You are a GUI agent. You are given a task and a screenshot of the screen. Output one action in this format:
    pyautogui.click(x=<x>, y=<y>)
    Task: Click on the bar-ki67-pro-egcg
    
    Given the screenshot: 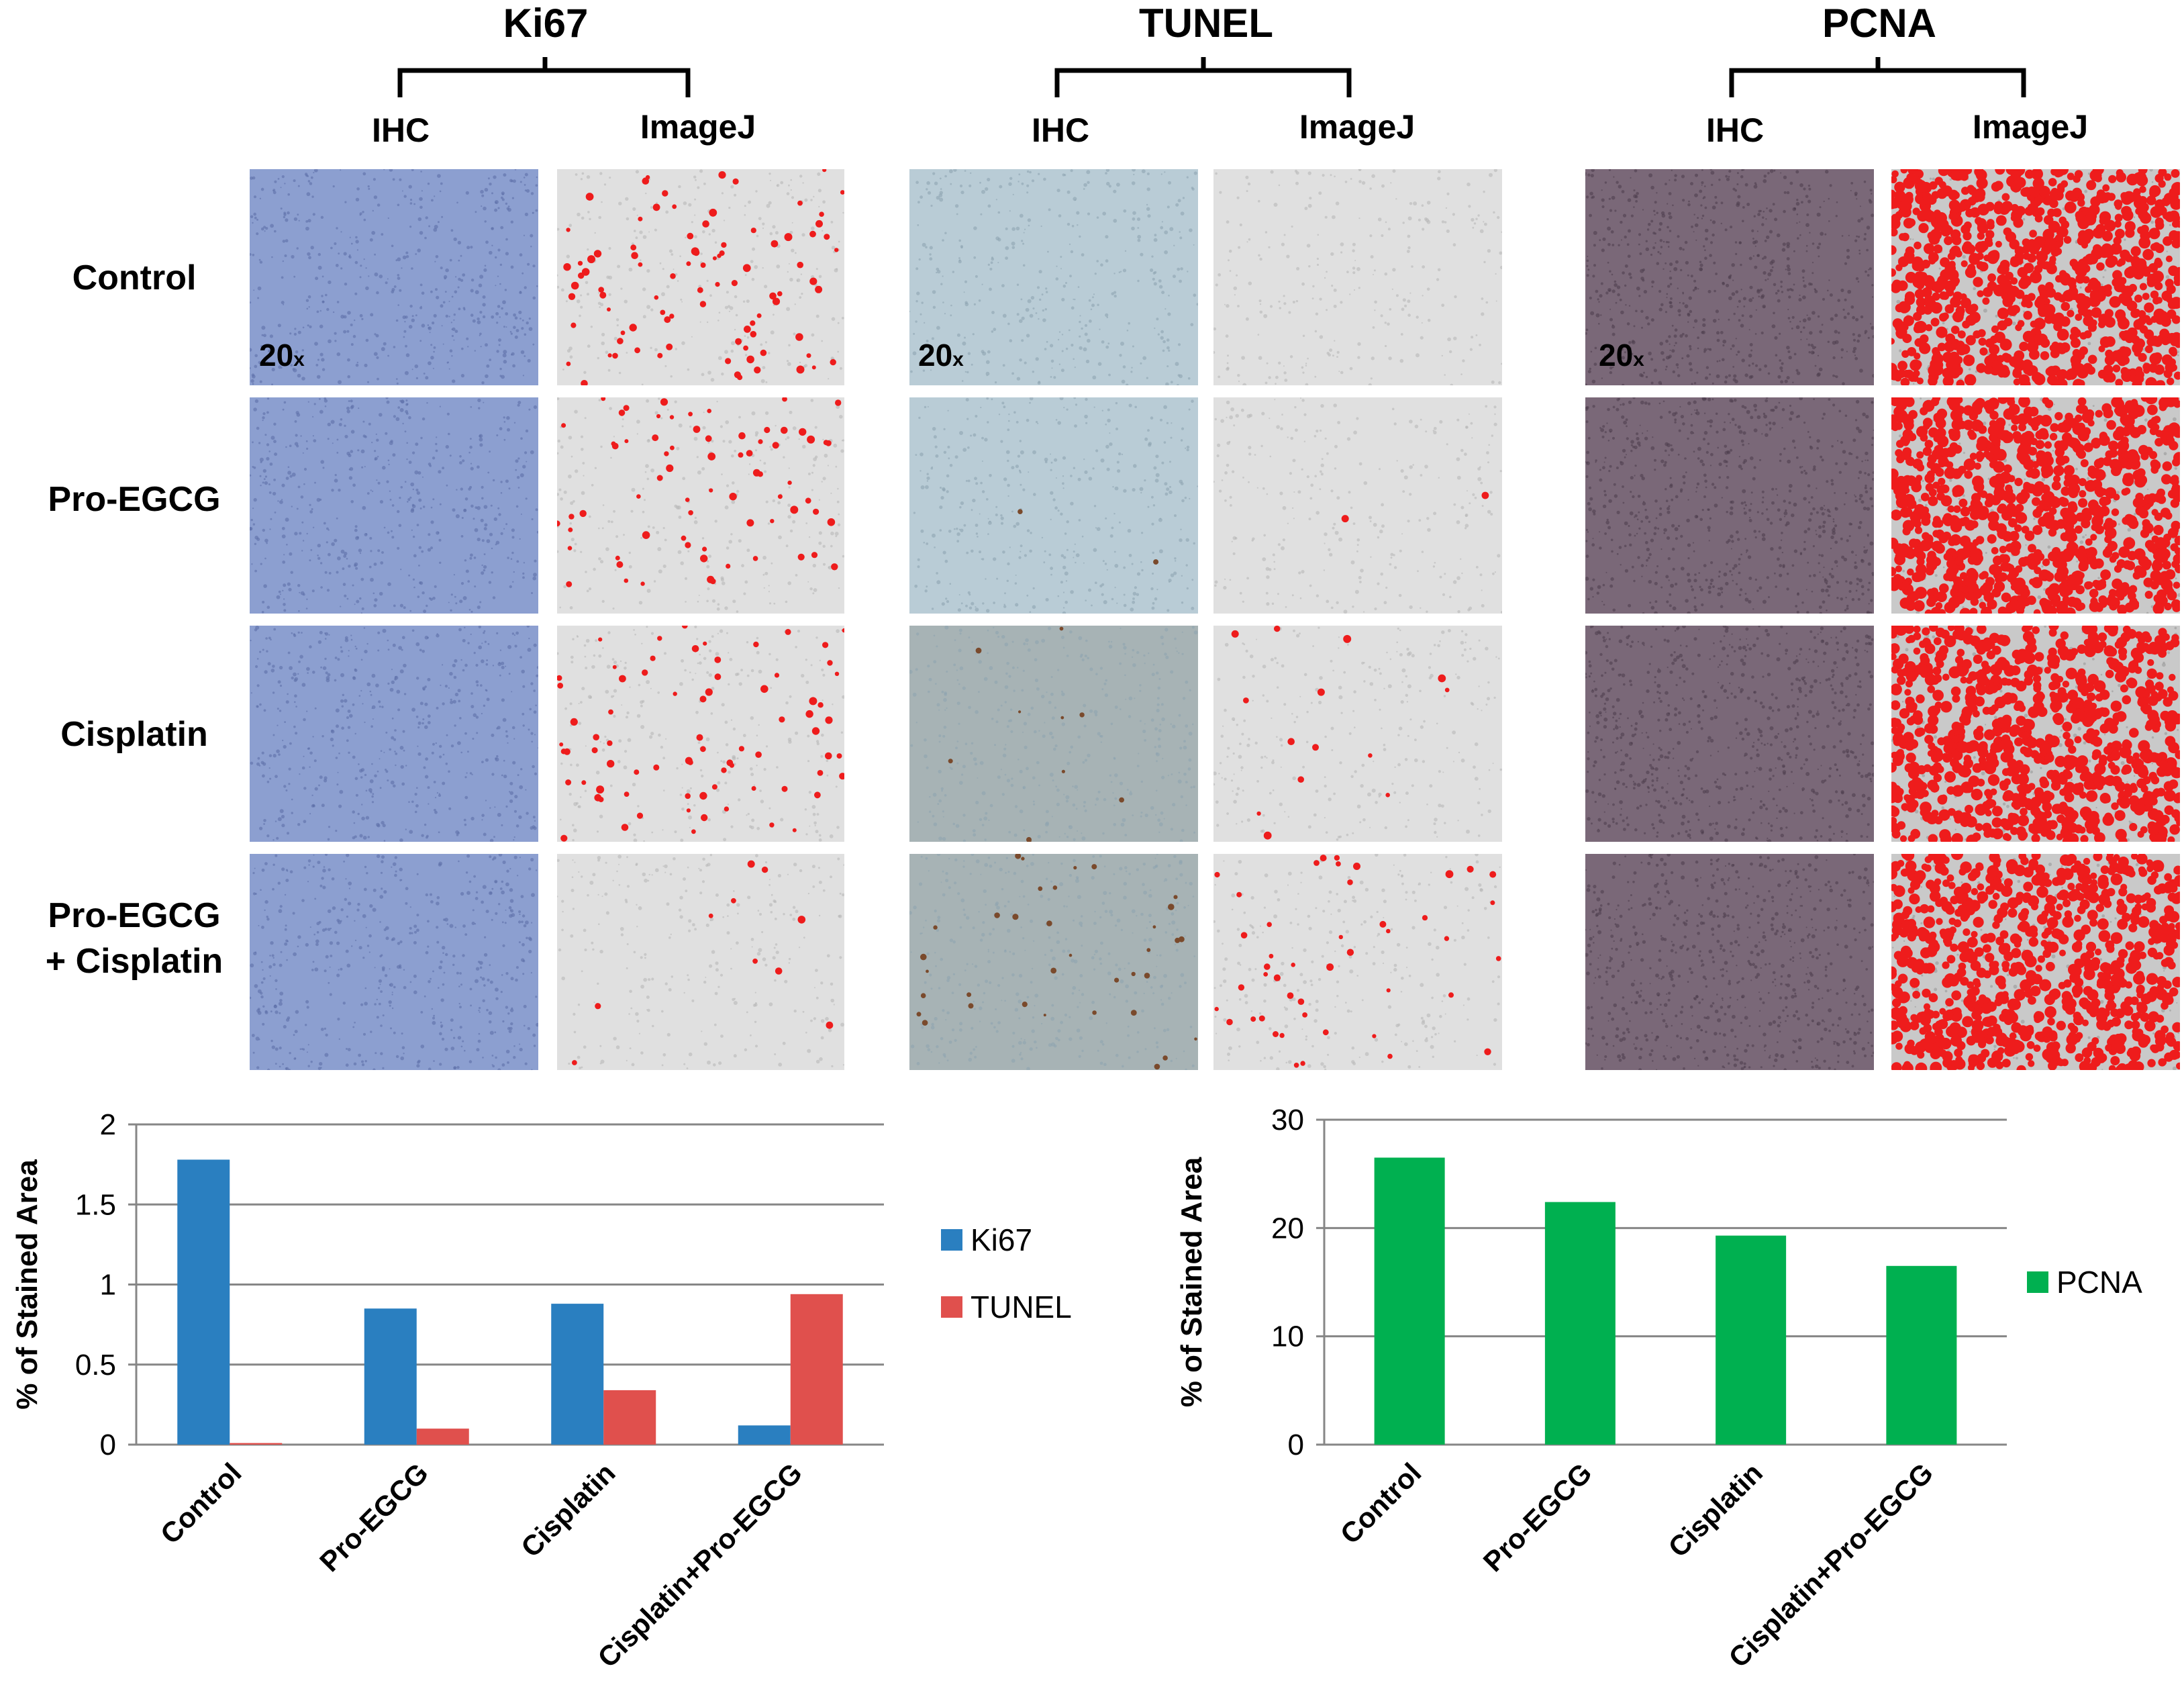 What is the action you would take?
    pyautogui.click(x=391, y=1376)
    